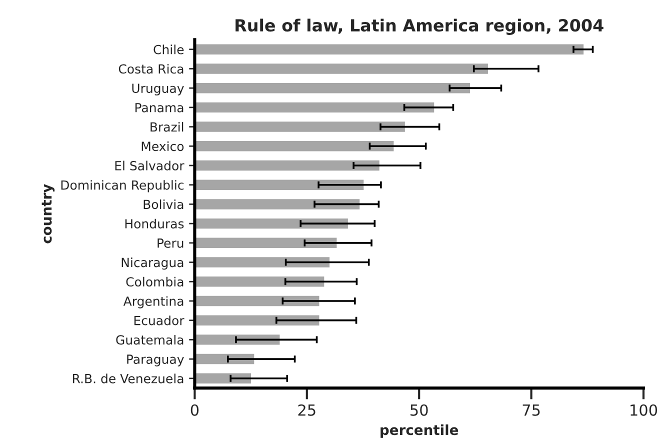 Image resolution: width=660 pixels, height=441 pixels. Describe the element at coordinates (159, 107) in the screenshot. I see `y-tick-label: Panama` at that location.